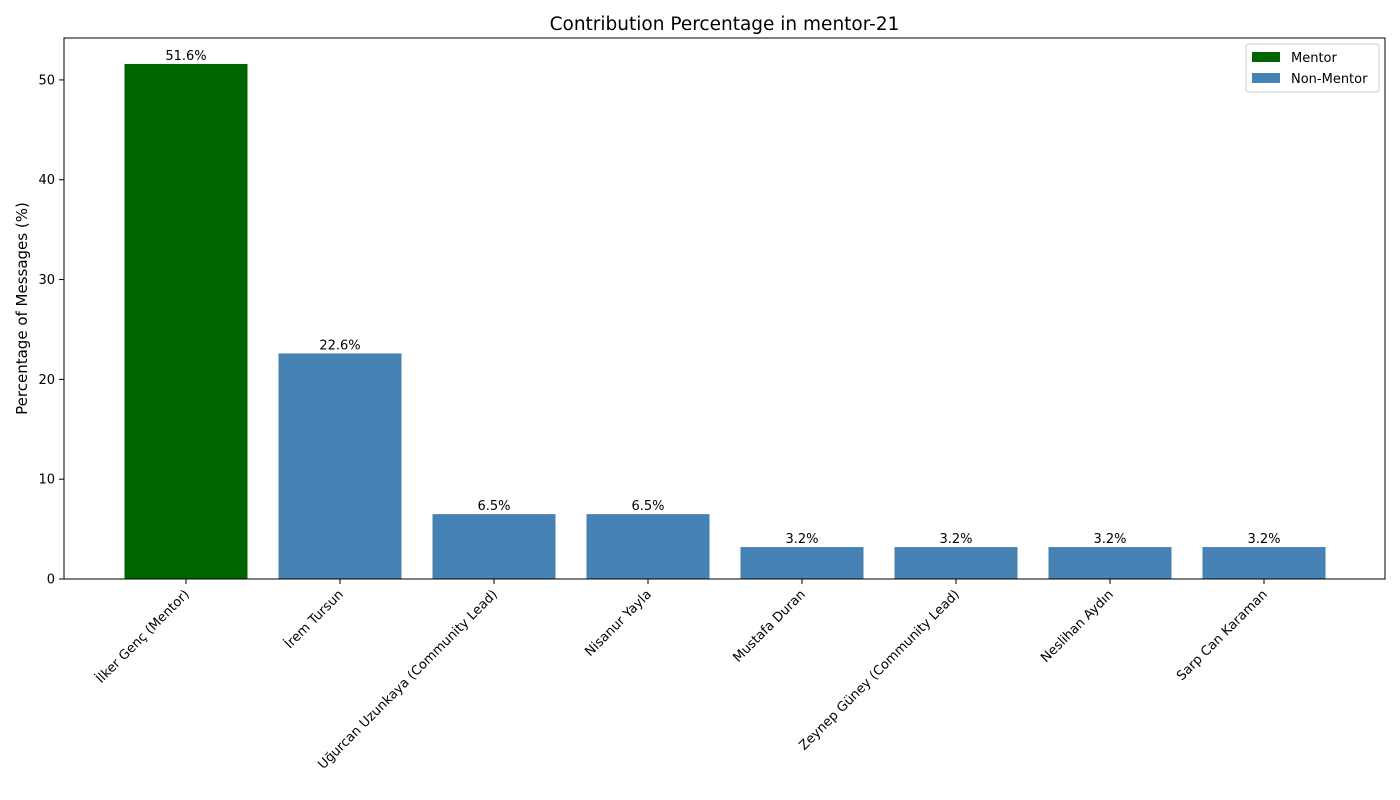 The height and width of the screenshot is (800, 1400). What do you see at coordinates (1266, 78) in the screenshot?
I see `legend-swatch-non-mentor` at bounding box center [1266, 78].